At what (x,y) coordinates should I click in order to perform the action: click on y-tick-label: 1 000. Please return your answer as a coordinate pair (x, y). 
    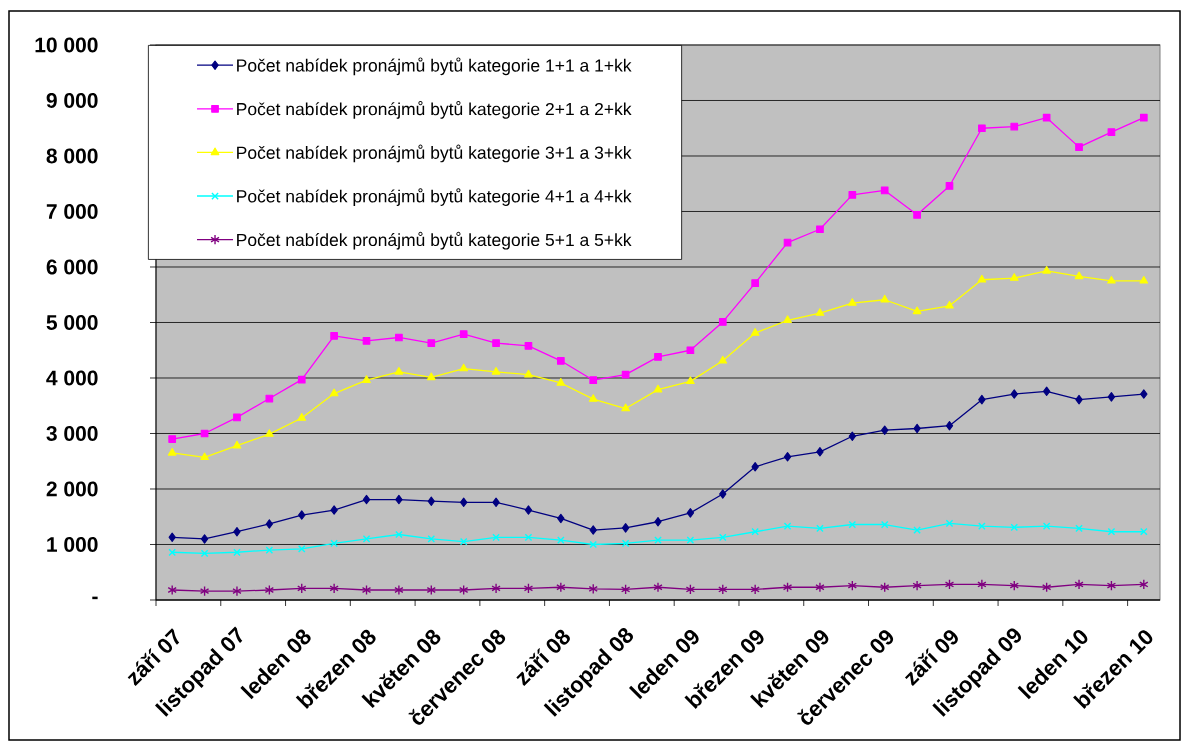
    Looking at the image, I should click on (72, 544).